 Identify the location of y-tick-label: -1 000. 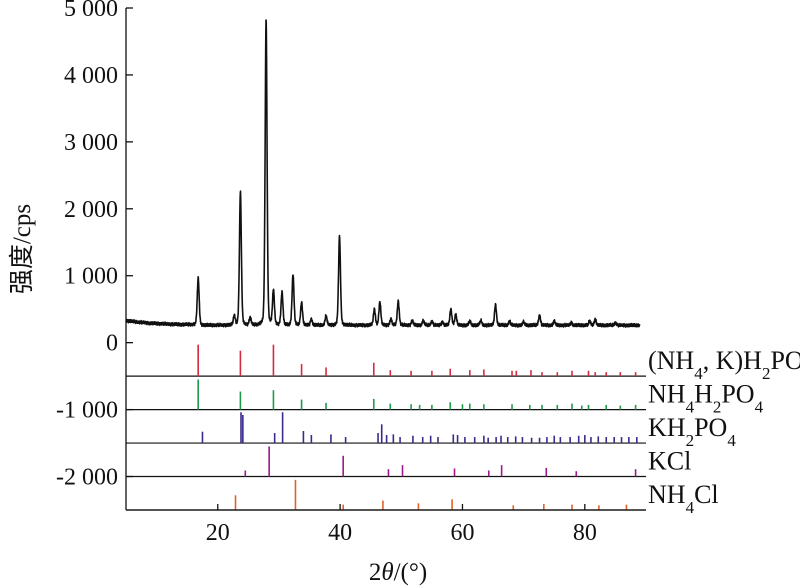
(87, 411).